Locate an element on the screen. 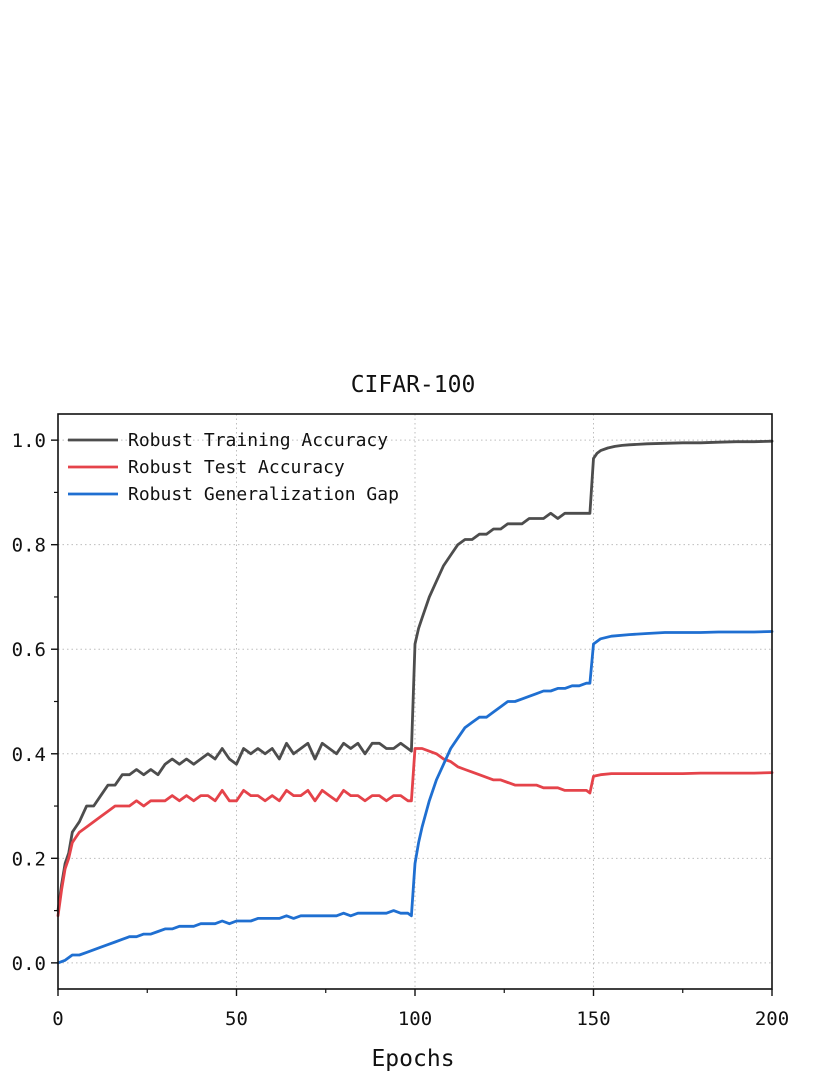 This screenshot has height=1075, width=830. legend-label-gap: Robust Generalization Gap is located at coordinates (263, 494).